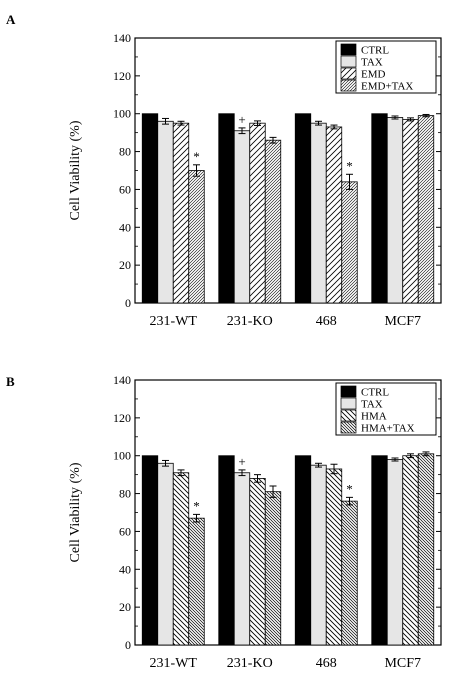  Describe the element at coordinates (181, 559) in the screenshot. I see `bar-hma-231-wt` at that location.